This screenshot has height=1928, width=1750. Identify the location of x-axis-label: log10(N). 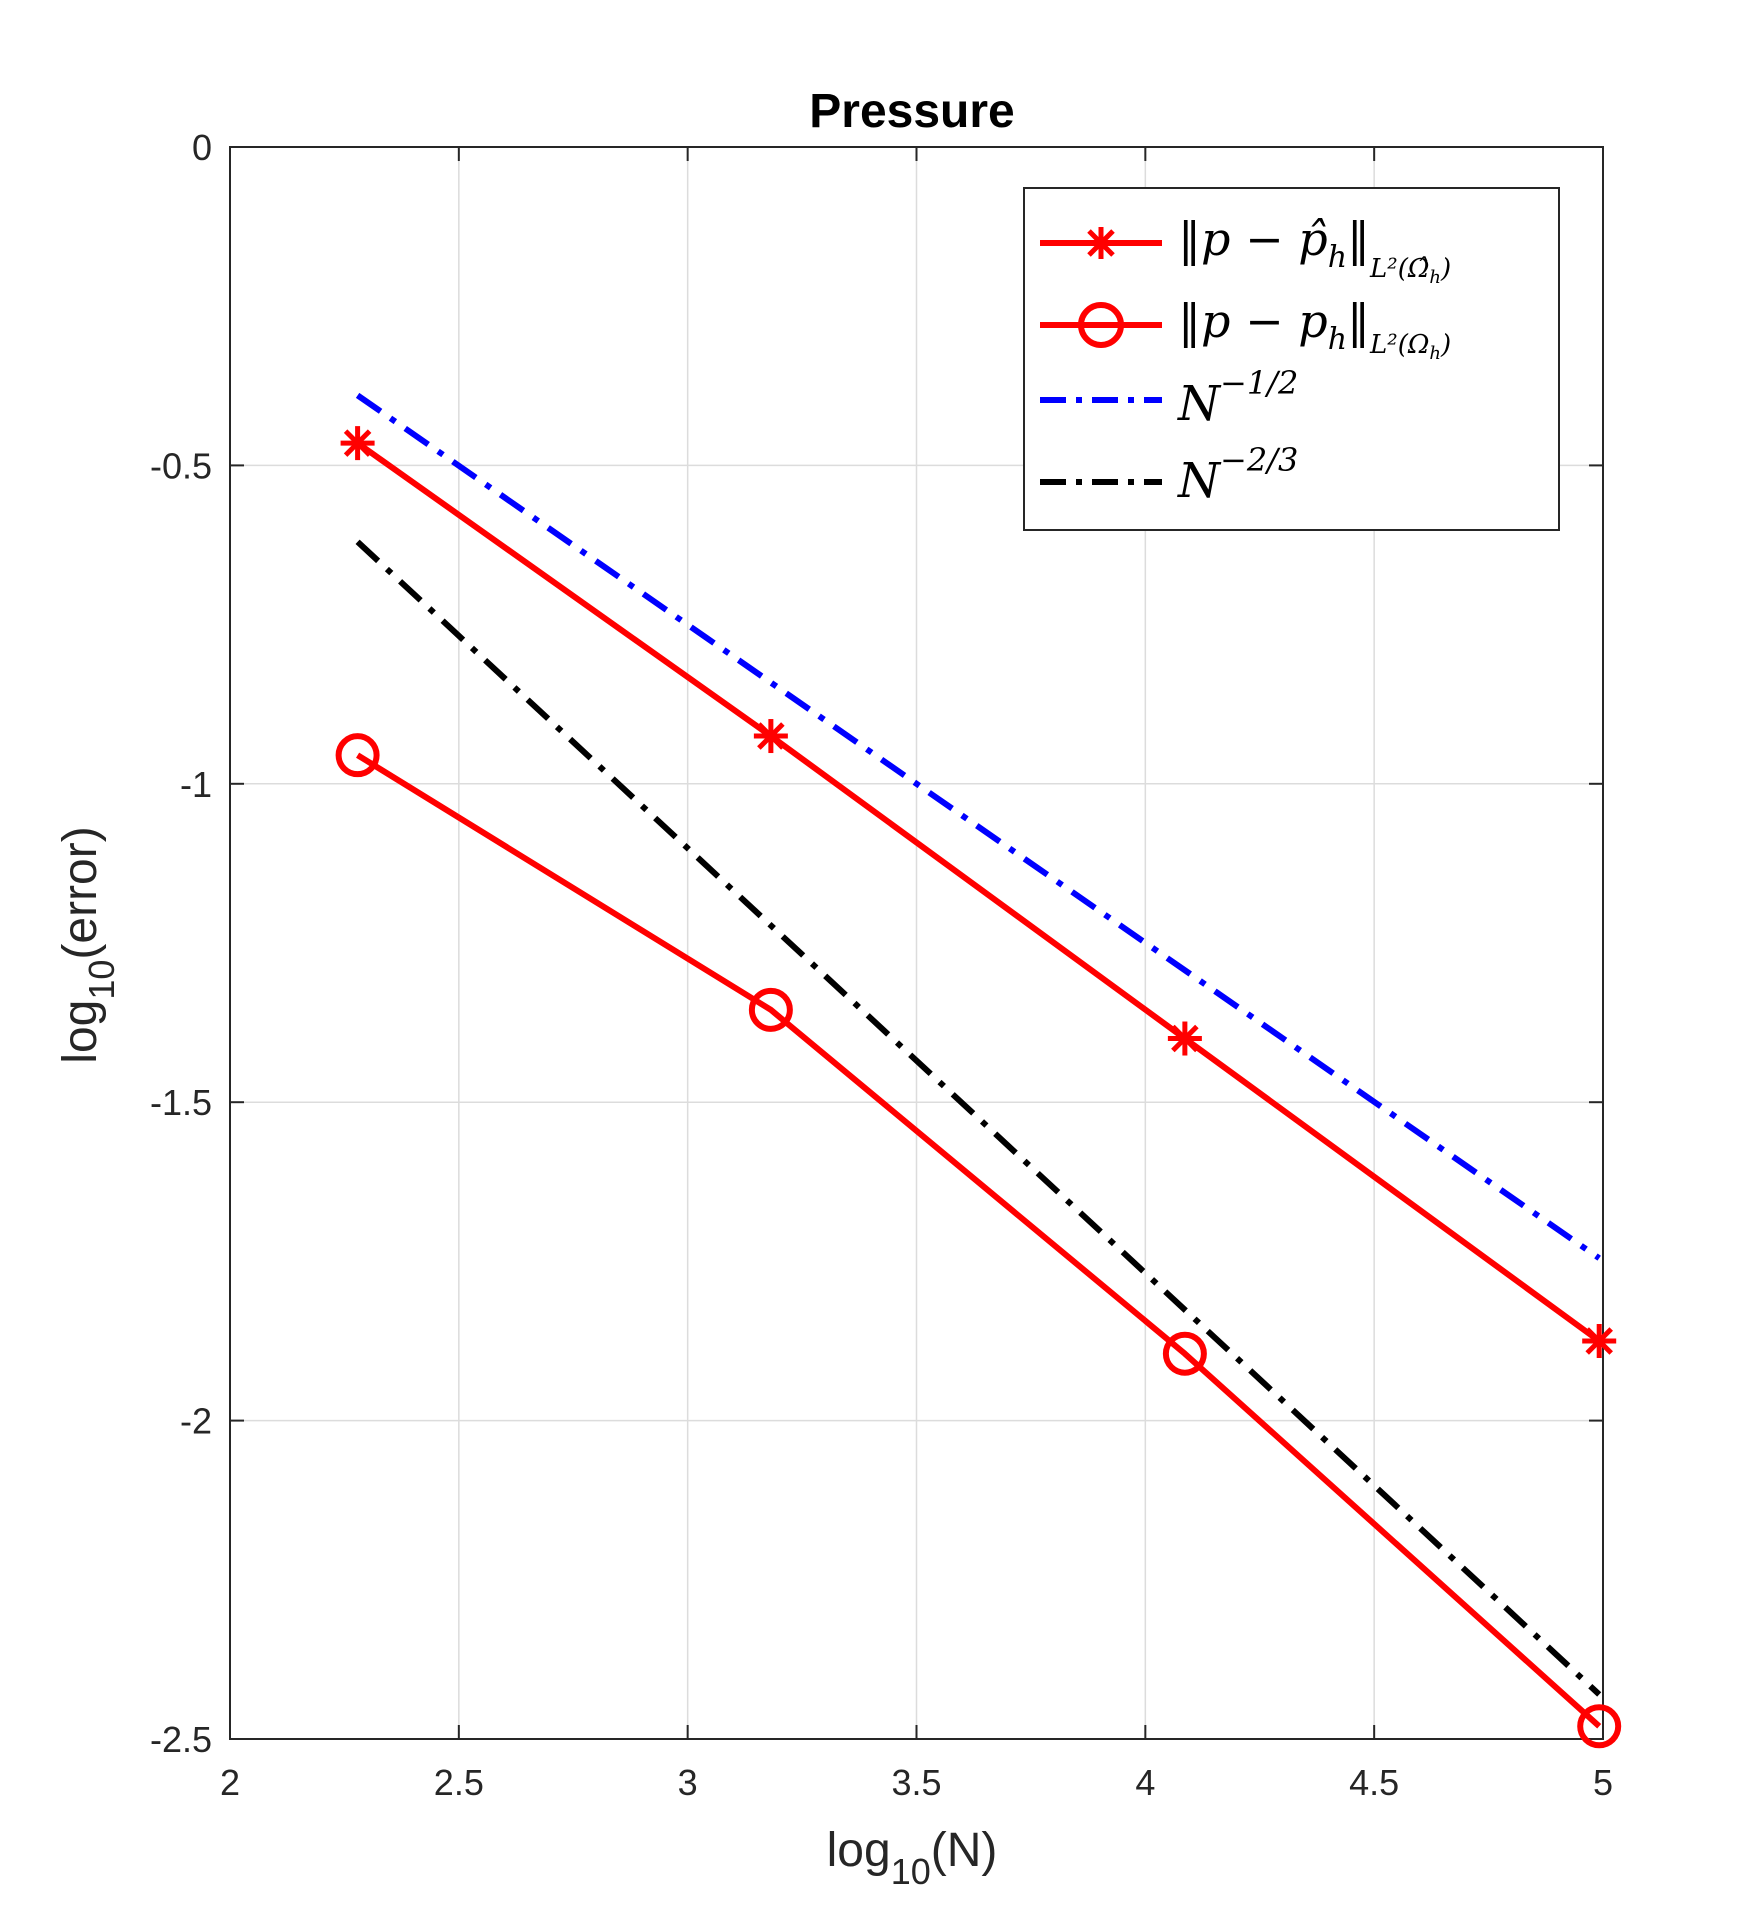
(912, 1858).